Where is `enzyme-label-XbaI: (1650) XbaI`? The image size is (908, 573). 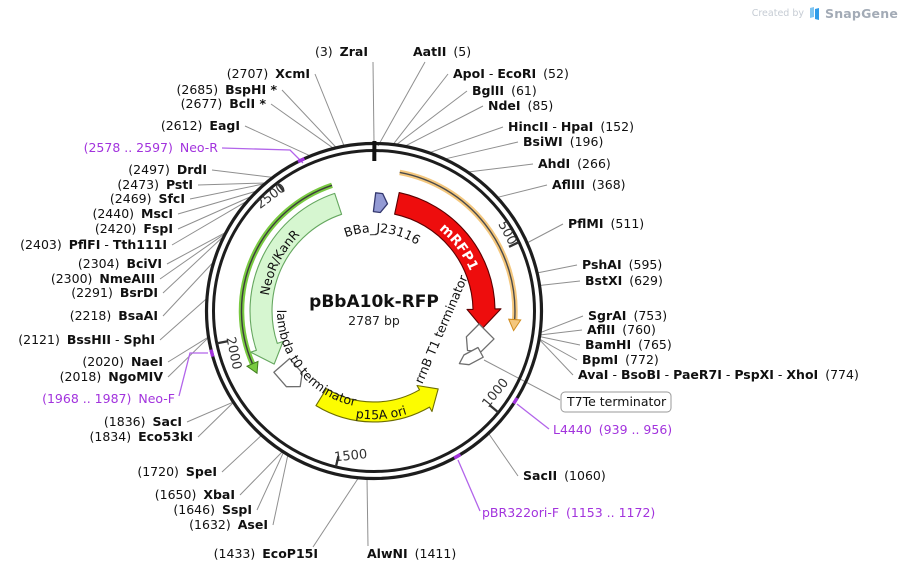 enzyme-label-XbaI: (1650) XbaI is located at coordinates (195, 494).